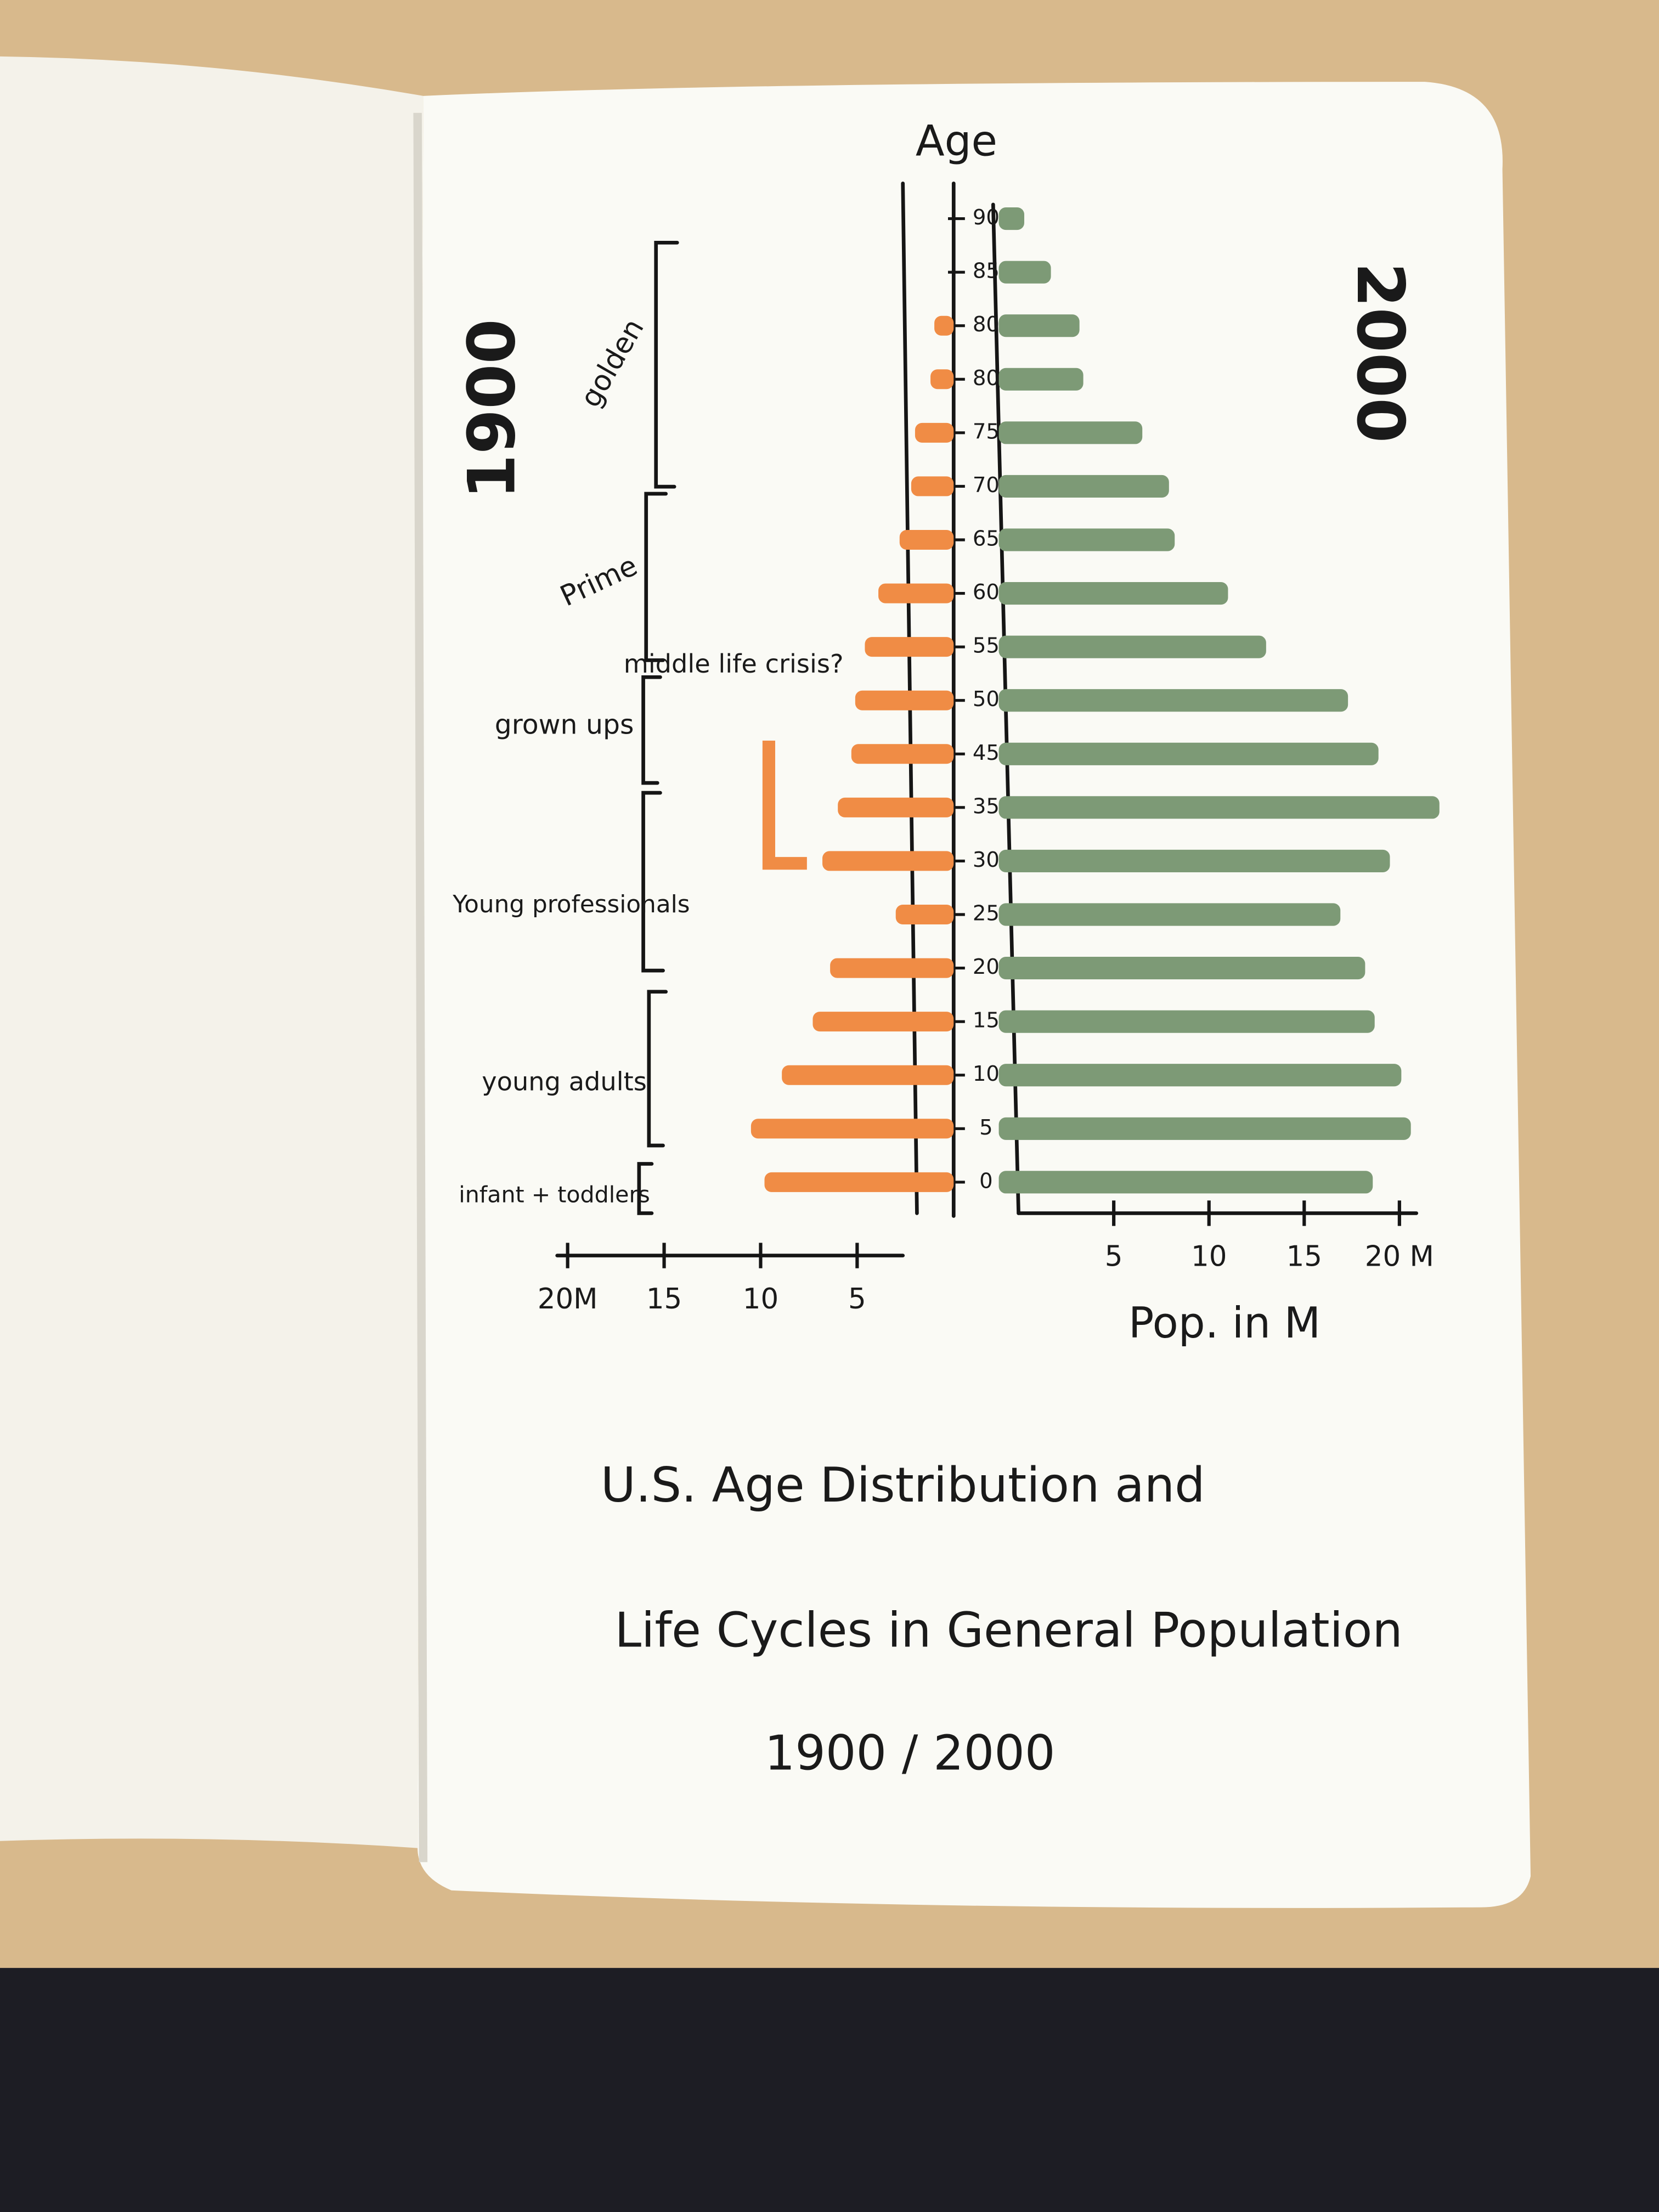 This screenshot has height=2212, width=1659. I want to click on y-tick-label: 70, so click(986, 485).